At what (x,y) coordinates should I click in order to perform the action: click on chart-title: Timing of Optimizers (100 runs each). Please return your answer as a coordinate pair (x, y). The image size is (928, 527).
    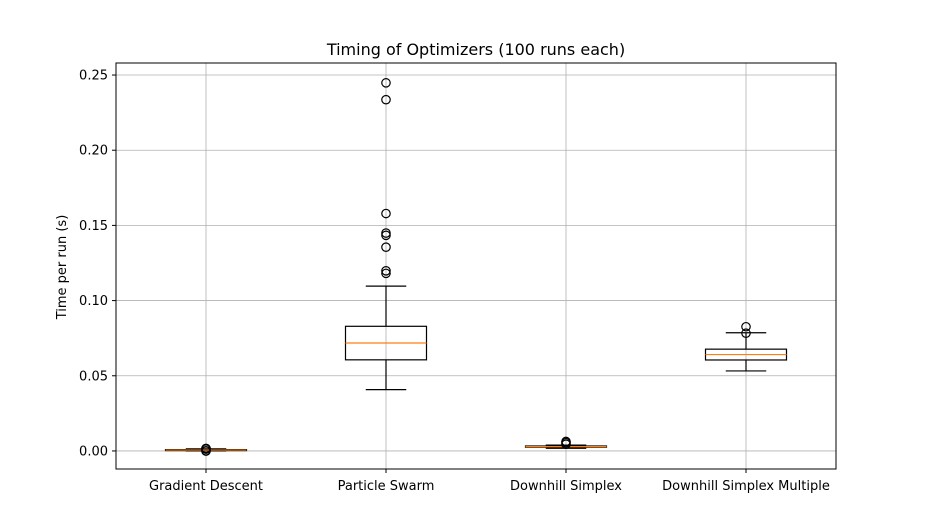
    Looking at the image, I should click on (475, 49).